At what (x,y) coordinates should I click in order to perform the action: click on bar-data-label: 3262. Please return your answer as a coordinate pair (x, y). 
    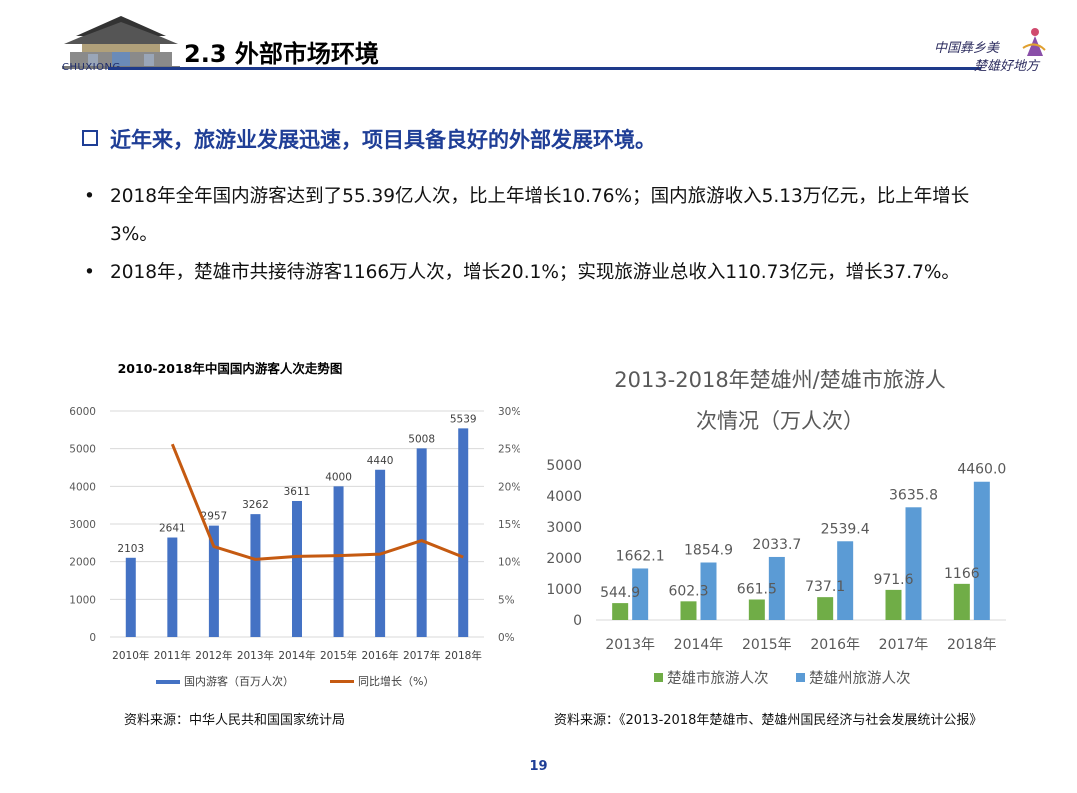
    Looking at the image, I should click on (255, 505).